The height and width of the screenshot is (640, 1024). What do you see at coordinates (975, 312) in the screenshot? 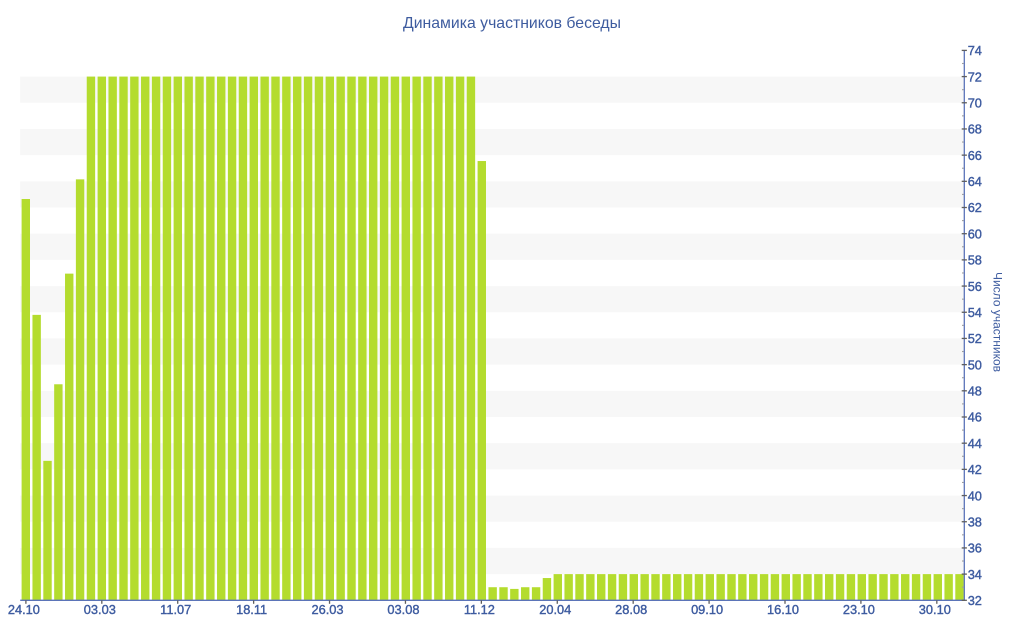
I see `svg-text: 54` at bounding box center [975, 312].